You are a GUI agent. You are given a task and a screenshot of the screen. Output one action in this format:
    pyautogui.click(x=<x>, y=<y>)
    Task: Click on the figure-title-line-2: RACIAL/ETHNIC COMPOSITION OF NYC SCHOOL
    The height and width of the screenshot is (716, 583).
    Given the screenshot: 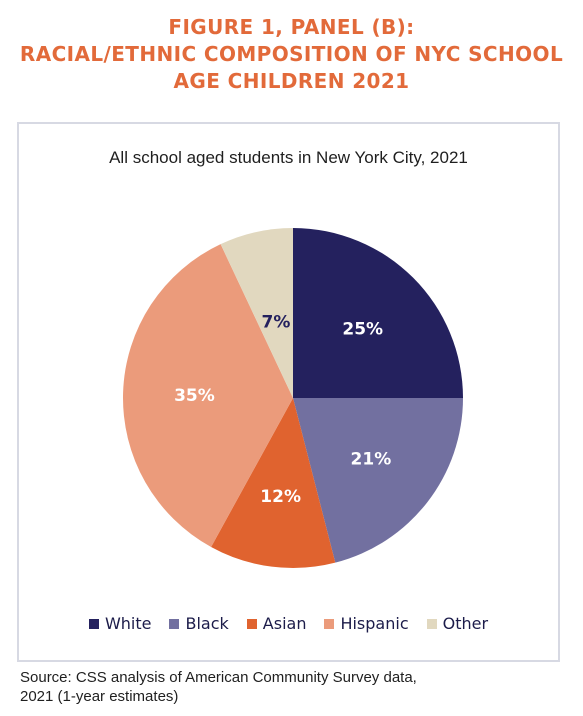 What is the action you would take?
    pyautogui.click(x=291, y=54)
    